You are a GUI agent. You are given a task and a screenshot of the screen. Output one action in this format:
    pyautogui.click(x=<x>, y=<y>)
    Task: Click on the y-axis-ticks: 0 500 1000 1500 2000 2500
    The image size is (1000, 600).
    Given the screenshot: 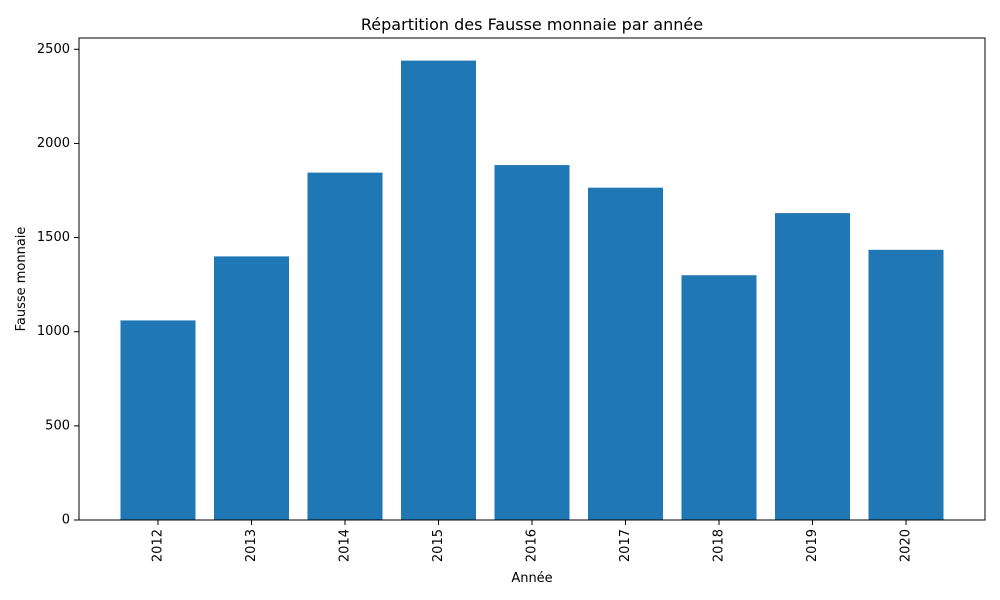 What is the action you would take?
    pyautogui.click(x=58, y=285)
    